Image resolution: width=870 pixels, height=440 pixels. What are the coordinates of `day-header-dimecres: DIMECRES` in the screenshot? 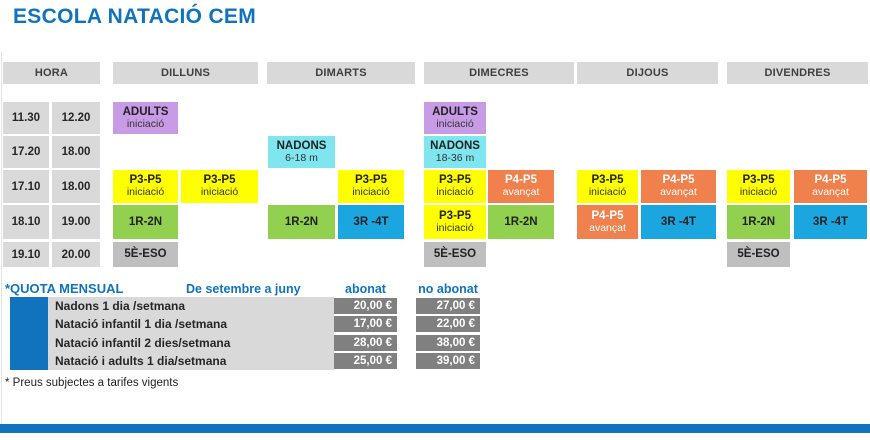 It's located at (499, 73).